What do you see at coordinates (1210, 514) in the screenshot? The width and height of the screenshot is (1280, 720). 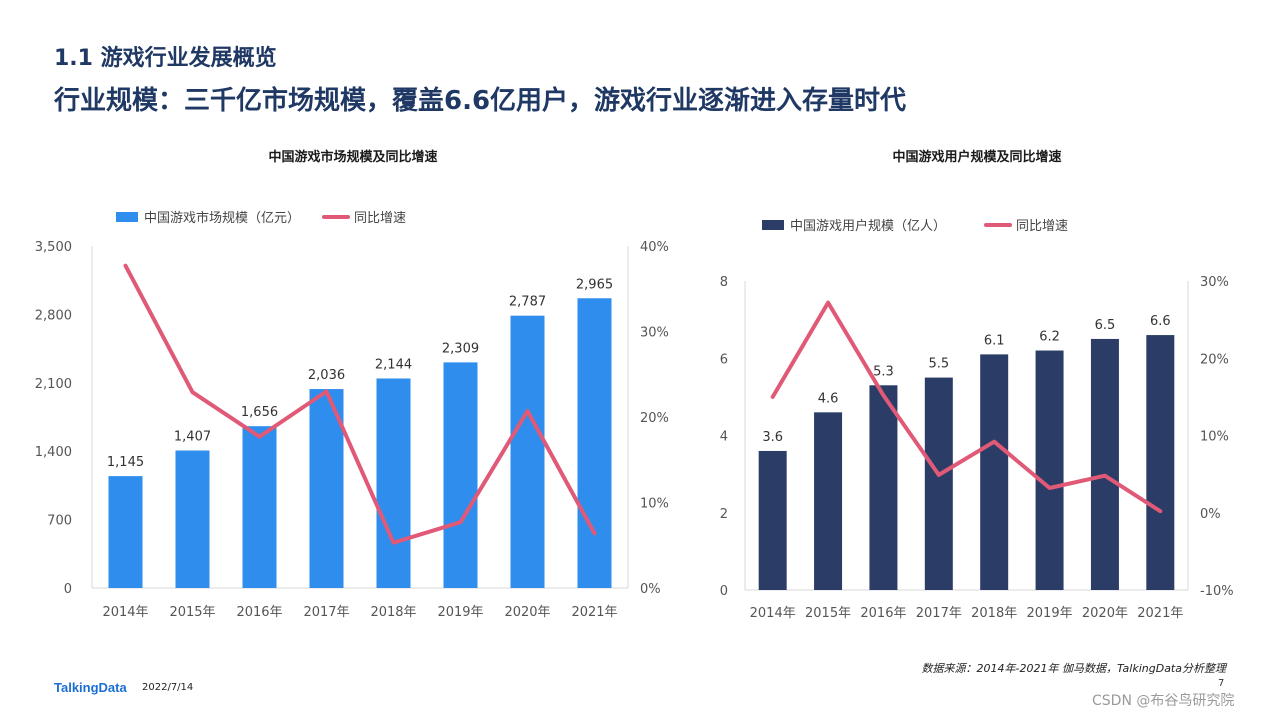 I see `chart2-y2-tick-label: 0%` at bounding box center [1210, 514].